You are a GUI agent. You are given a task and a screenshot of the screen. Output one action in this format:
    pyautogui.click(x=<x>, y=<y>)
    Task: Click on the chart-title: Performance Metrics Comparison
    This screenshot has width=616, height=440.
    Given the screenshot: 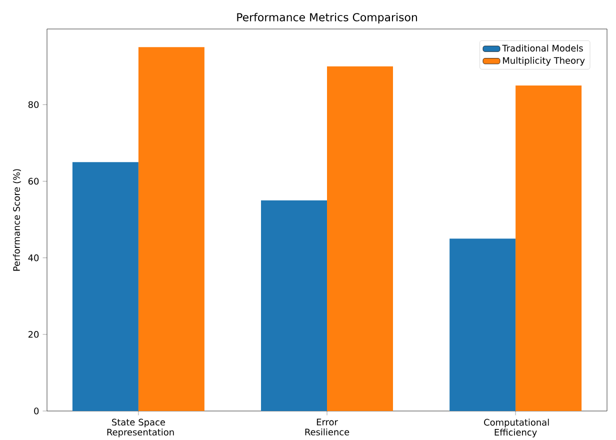 What is the action you would take?
    pyautogui.click(x=327, y=18)
    